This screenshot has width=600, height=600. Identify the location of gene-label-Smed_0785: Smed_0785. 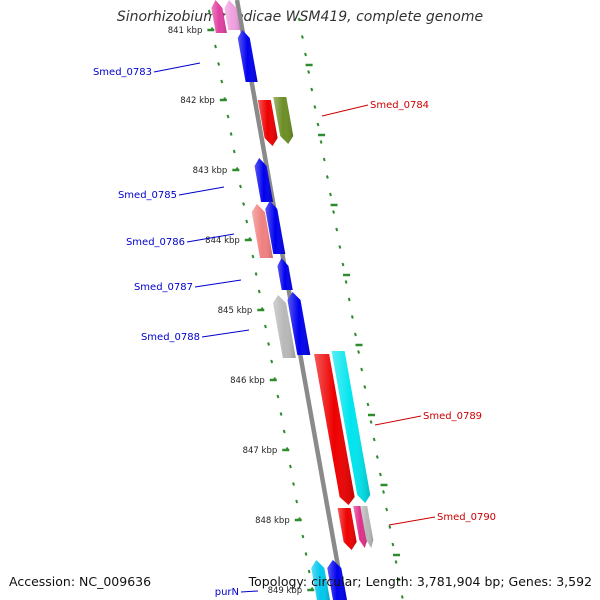
(147, 195).